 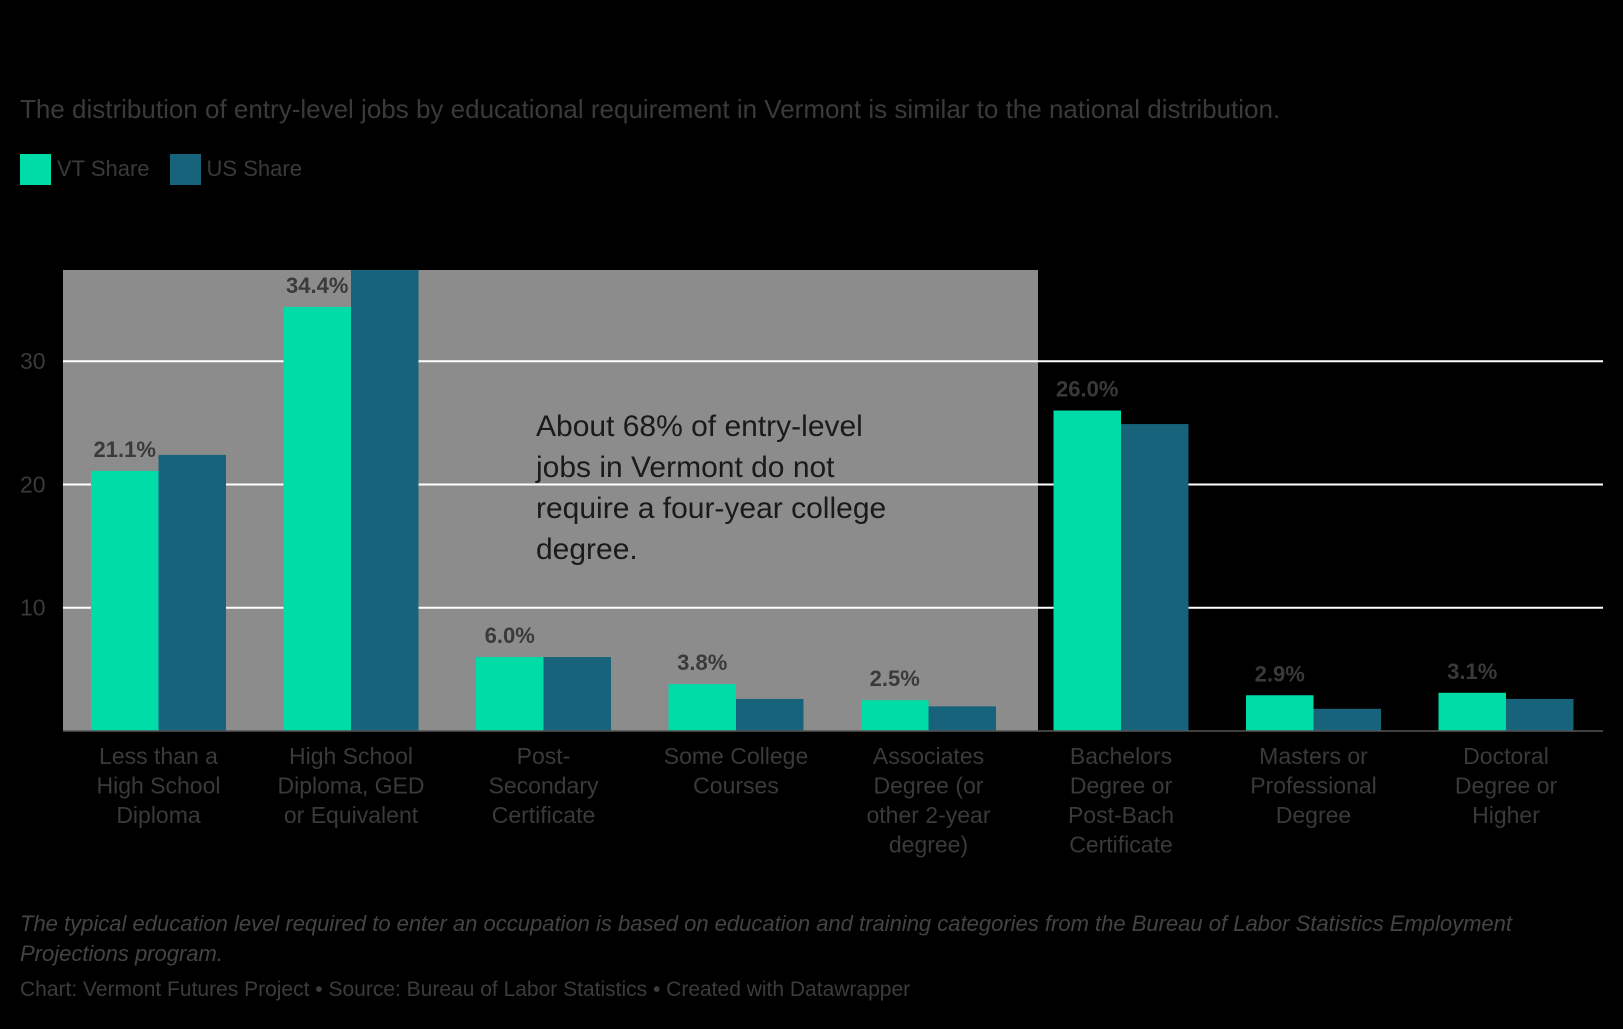 I want to click on x-tick-label-5: Bachelors Degree or Post-Bach Certificate, so click(x=1121, y=800).